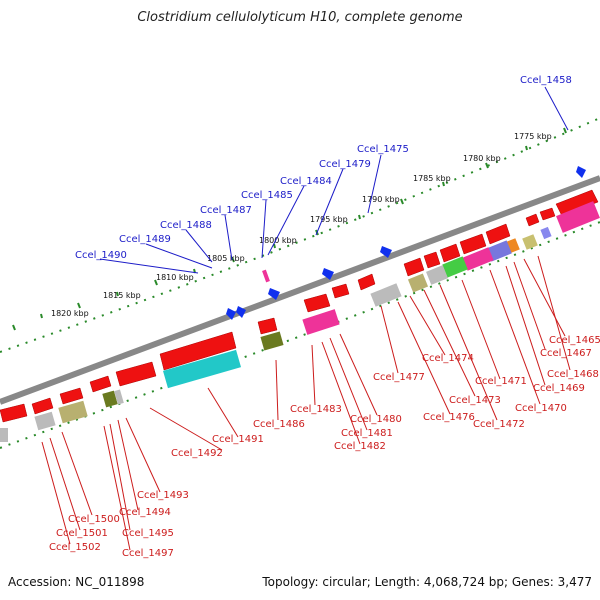  Describe the element at coordinates (145, 512) in the screenshot. I see `gene-label: Ccel_1494` at that location.